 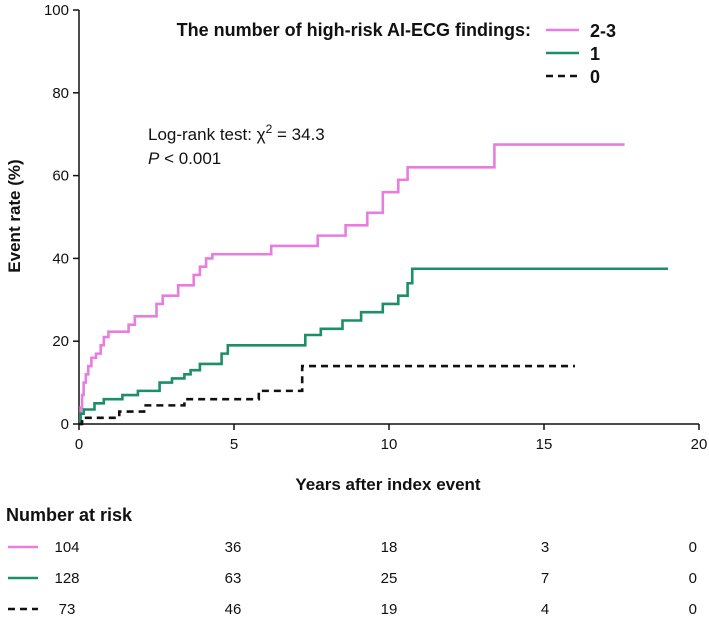 I want to click on p-value: < 0.001, so click(x=190, y=158).